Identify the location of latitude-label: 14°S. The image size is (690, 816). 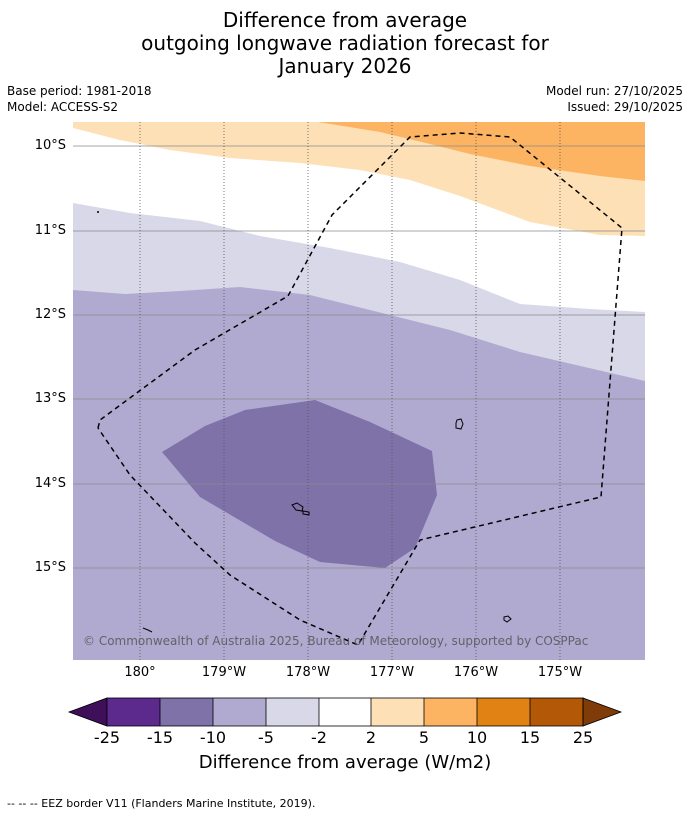
(50, 483).